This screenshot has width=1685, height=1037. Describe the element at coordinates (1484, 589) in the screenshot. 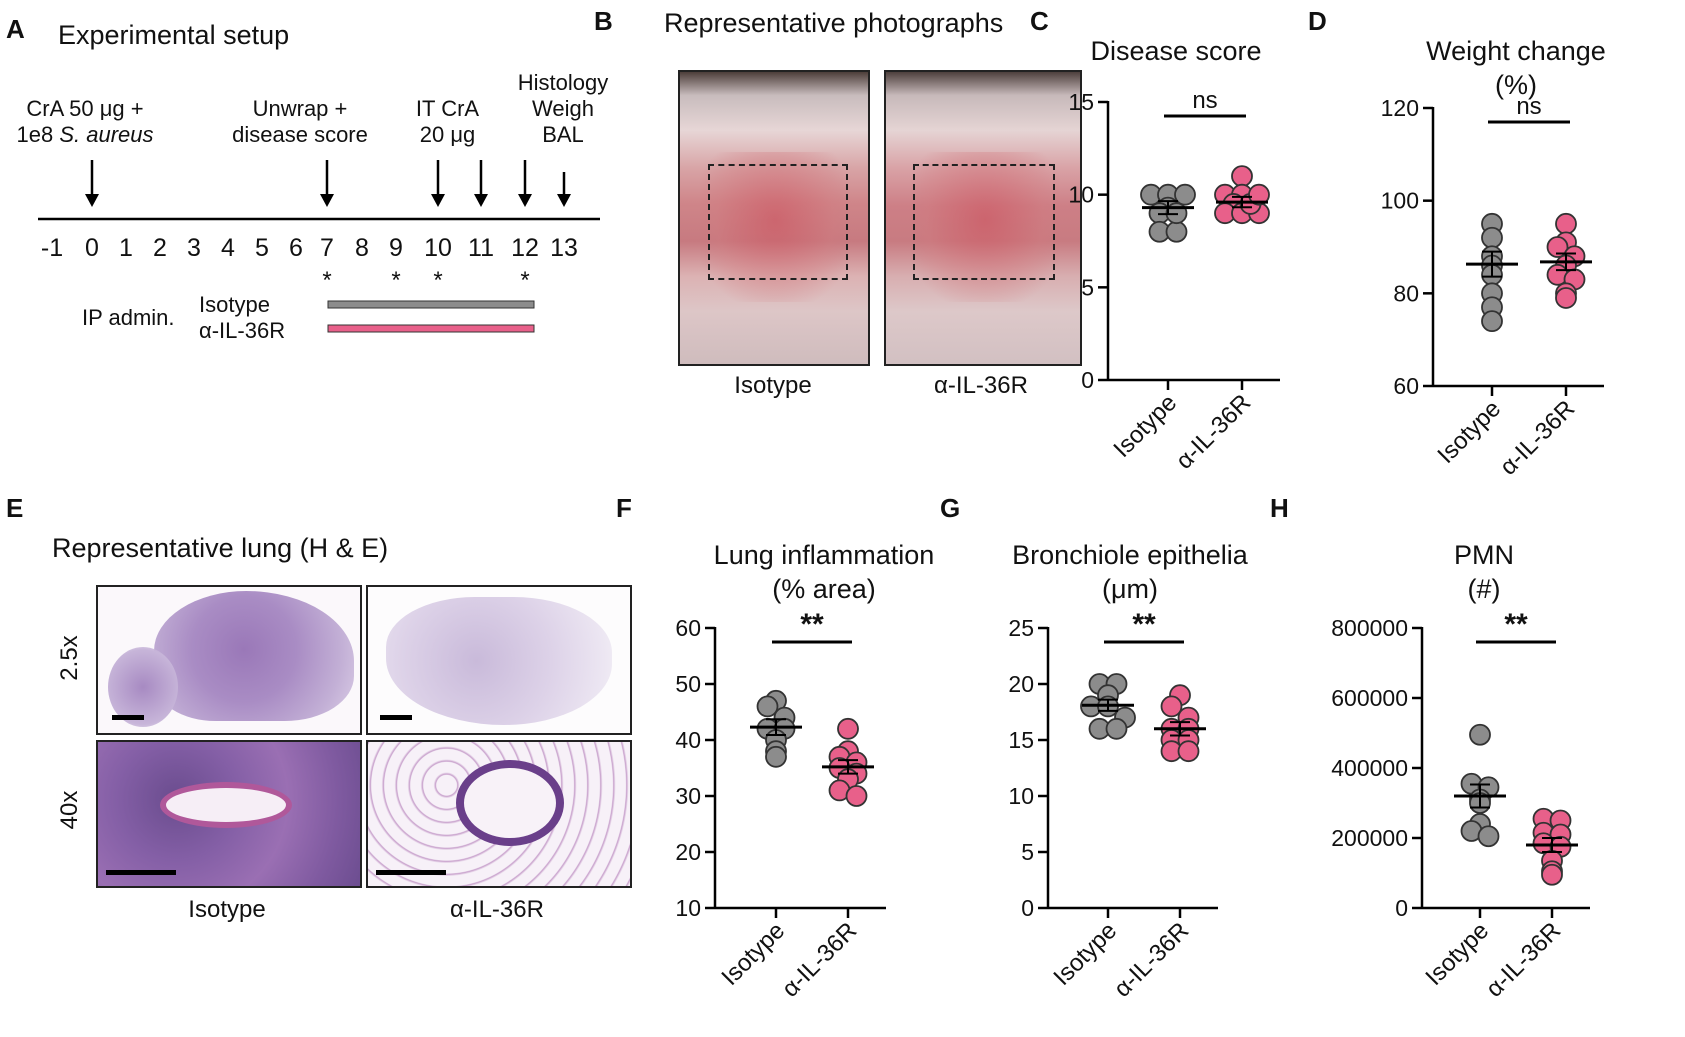

I see `chart-title-h: (#)` at that location.